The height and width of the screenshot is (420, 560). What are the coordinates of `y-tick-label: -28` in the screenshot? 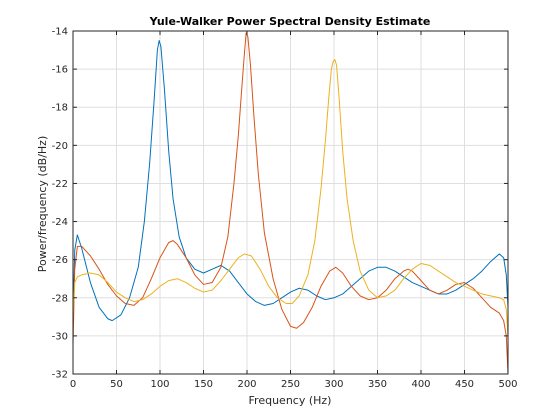 It's located at (60, 298).